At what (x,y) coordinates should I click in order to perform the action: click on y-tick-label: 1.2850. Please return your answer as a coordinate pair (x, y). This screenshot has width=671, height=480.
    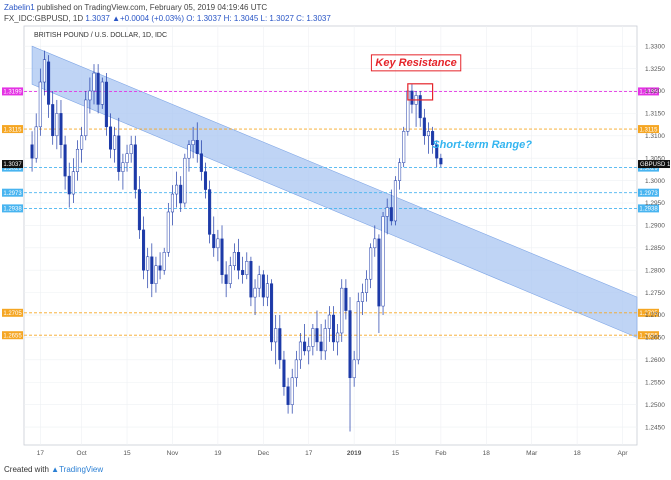
    Looking at the image, I should click on (655, 248).